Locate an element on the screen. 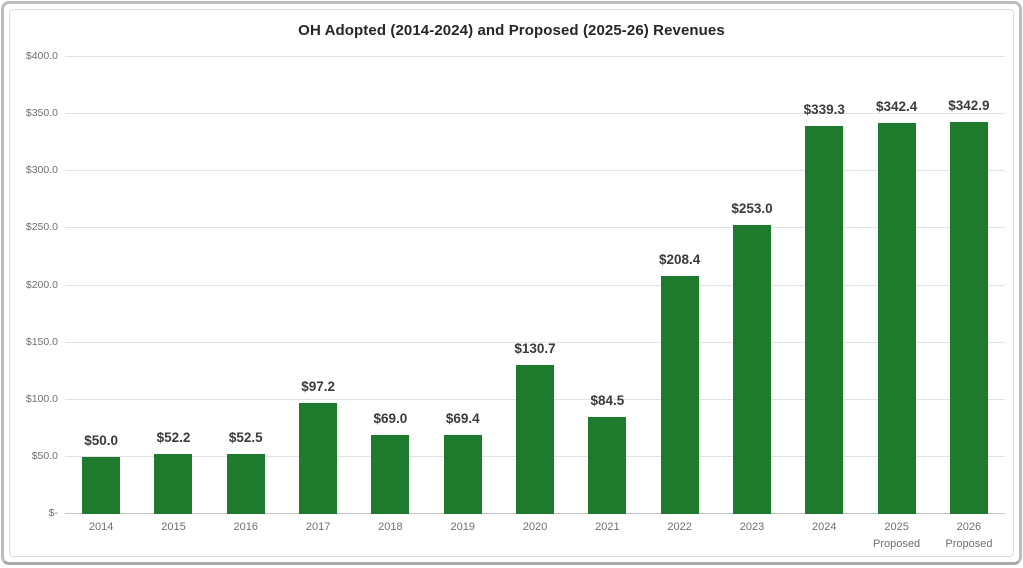 This screenshot has height=568, width=1023. y-tick-label-300: $300.0 is located at coordinates (41, 170).